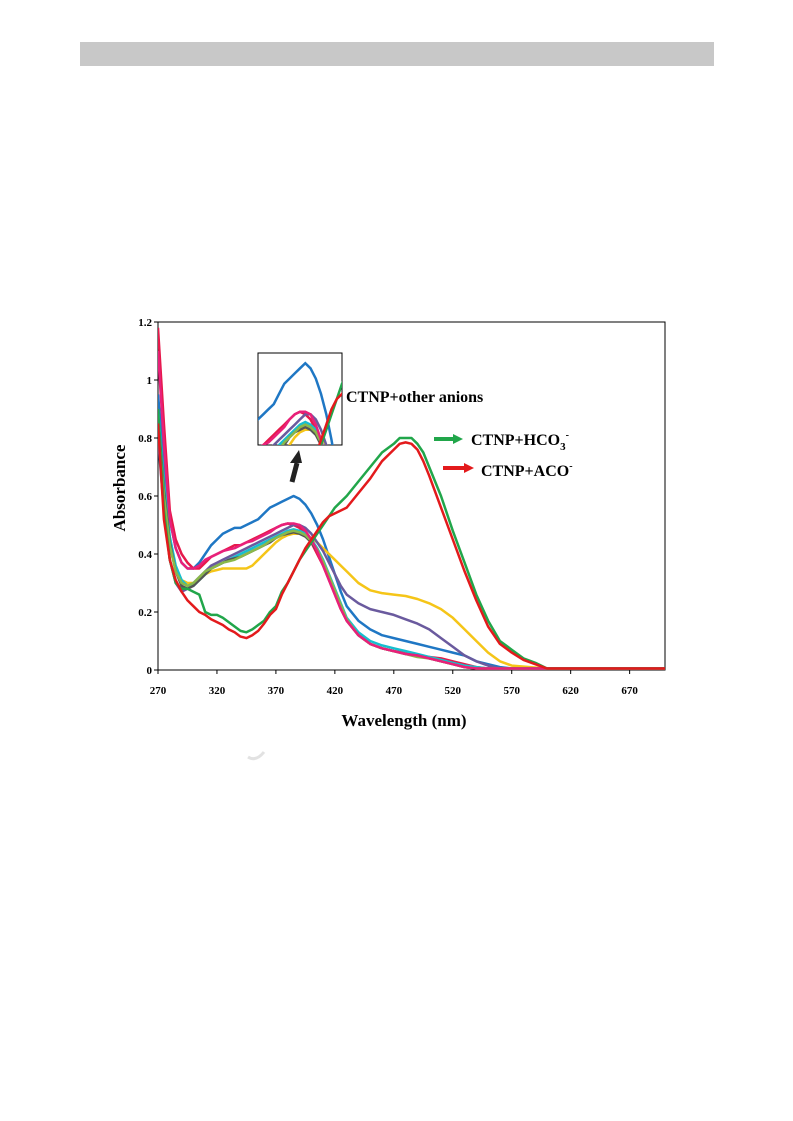 Image resolution: width=793 pixels, height=1121 pixels. I want to click on y-tick-label: 1.2, so click(145, 323).